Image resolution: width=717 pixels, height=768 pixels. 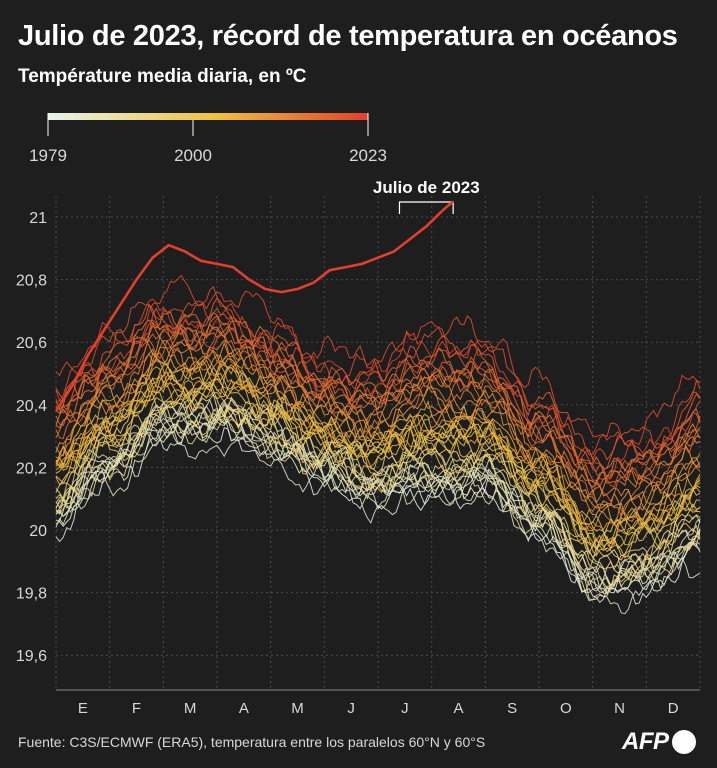 I want to click on afp-logo: AFP, so click(x=659, y=742).